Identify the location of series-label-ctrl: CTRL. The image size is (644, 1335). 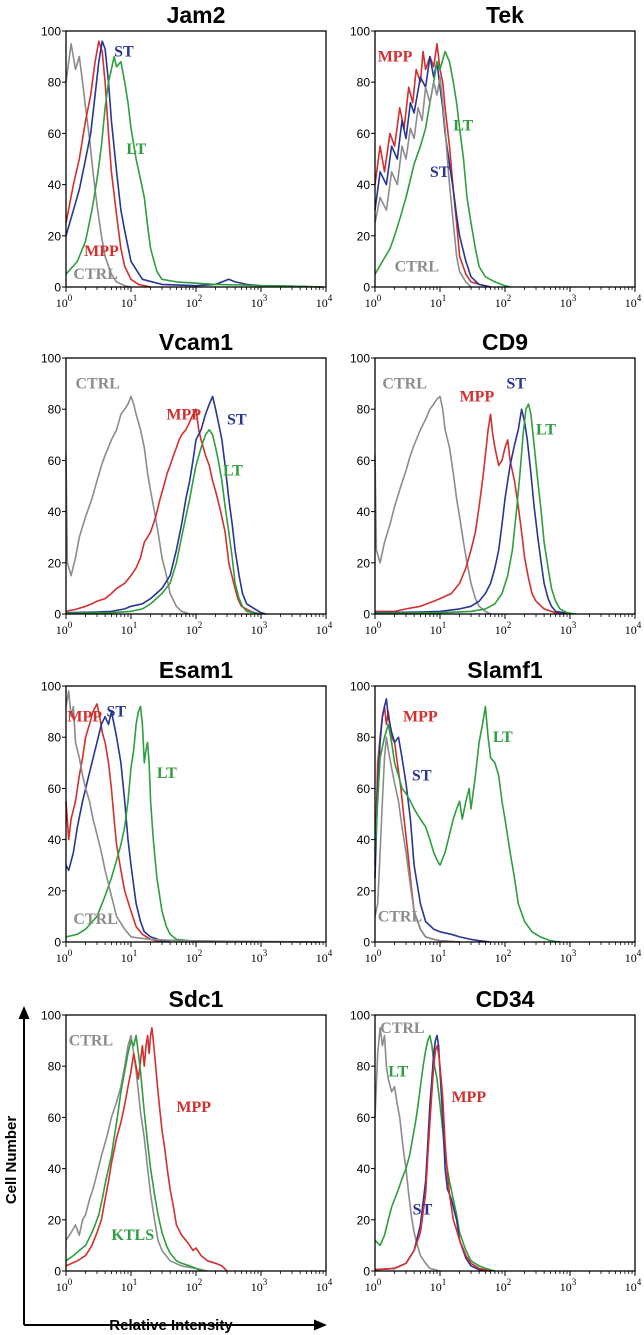
(97, 384).